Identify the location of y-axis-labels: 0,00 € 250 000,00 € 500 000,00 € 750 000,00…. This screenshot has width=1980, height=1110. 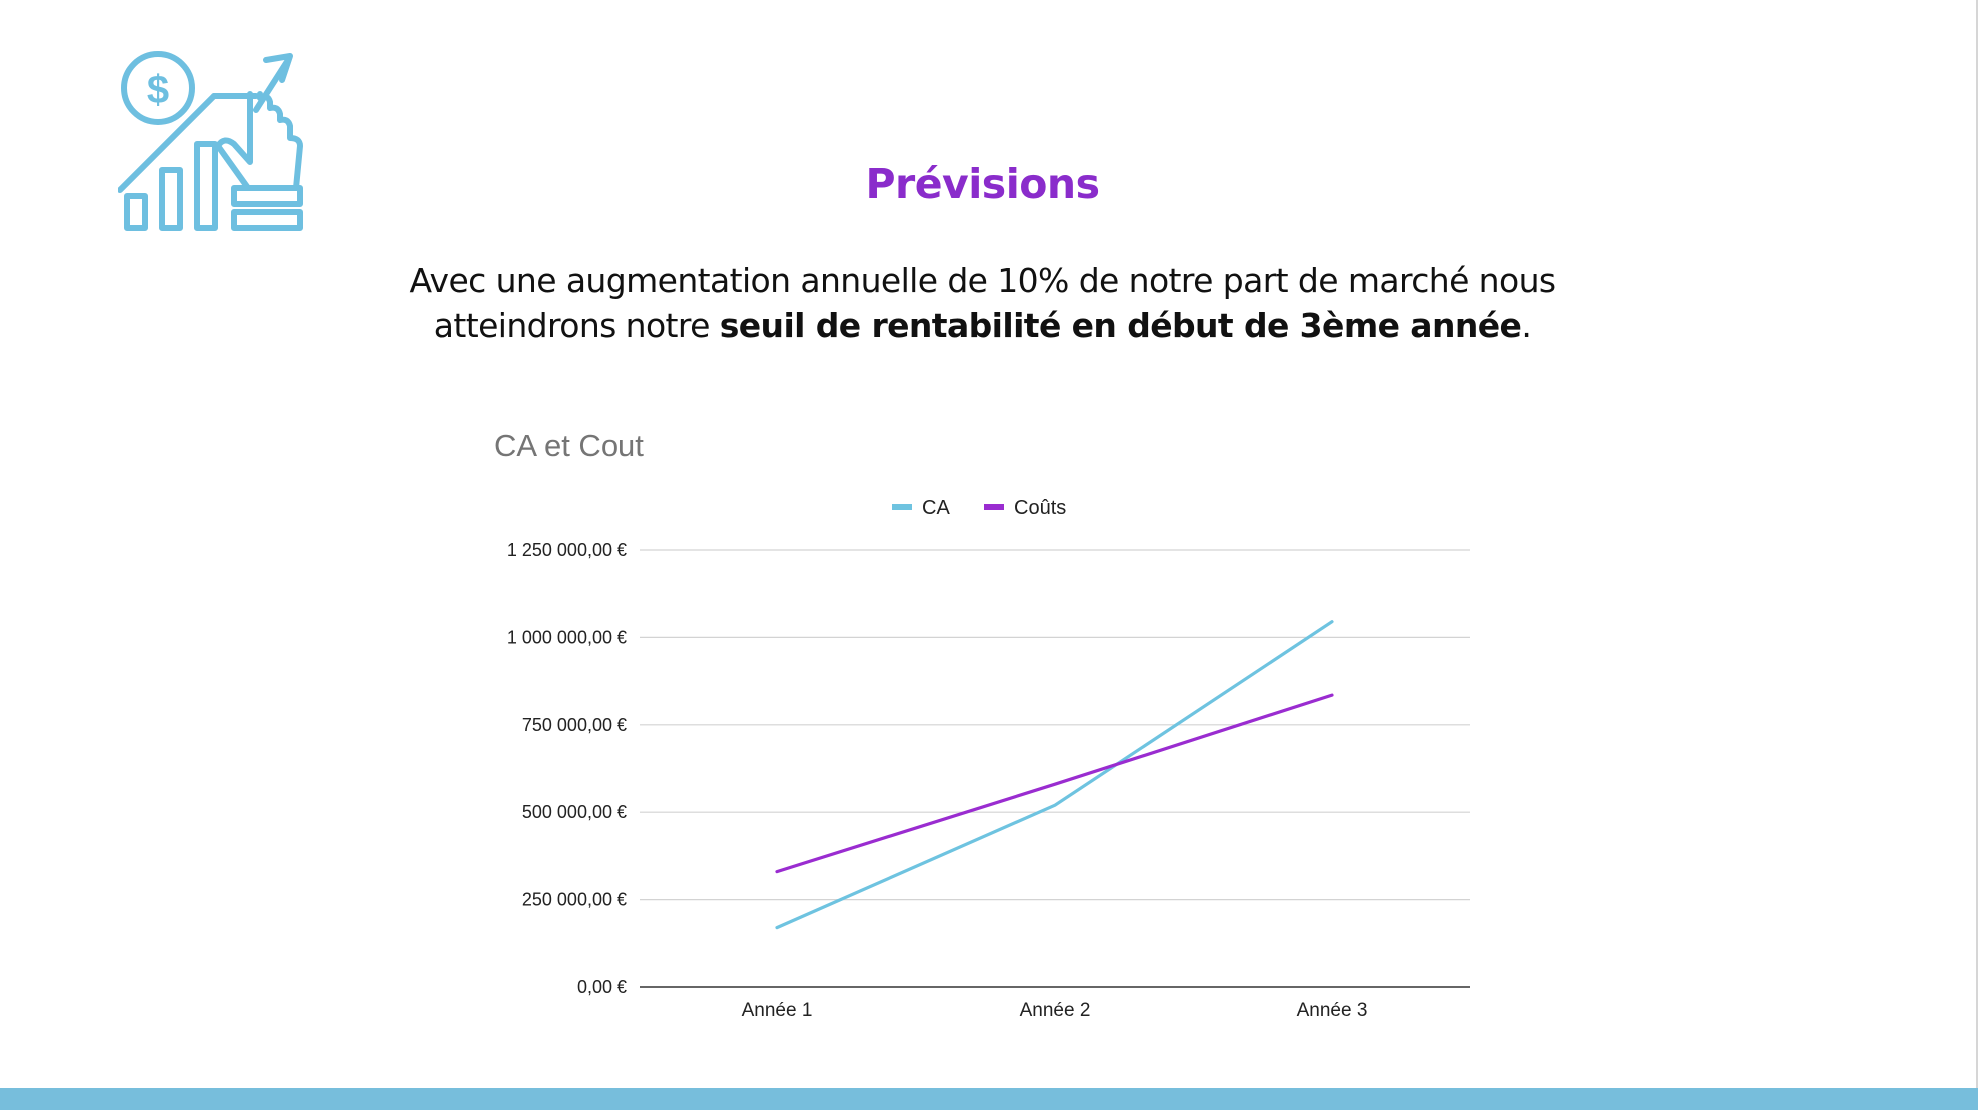
(567, 768).